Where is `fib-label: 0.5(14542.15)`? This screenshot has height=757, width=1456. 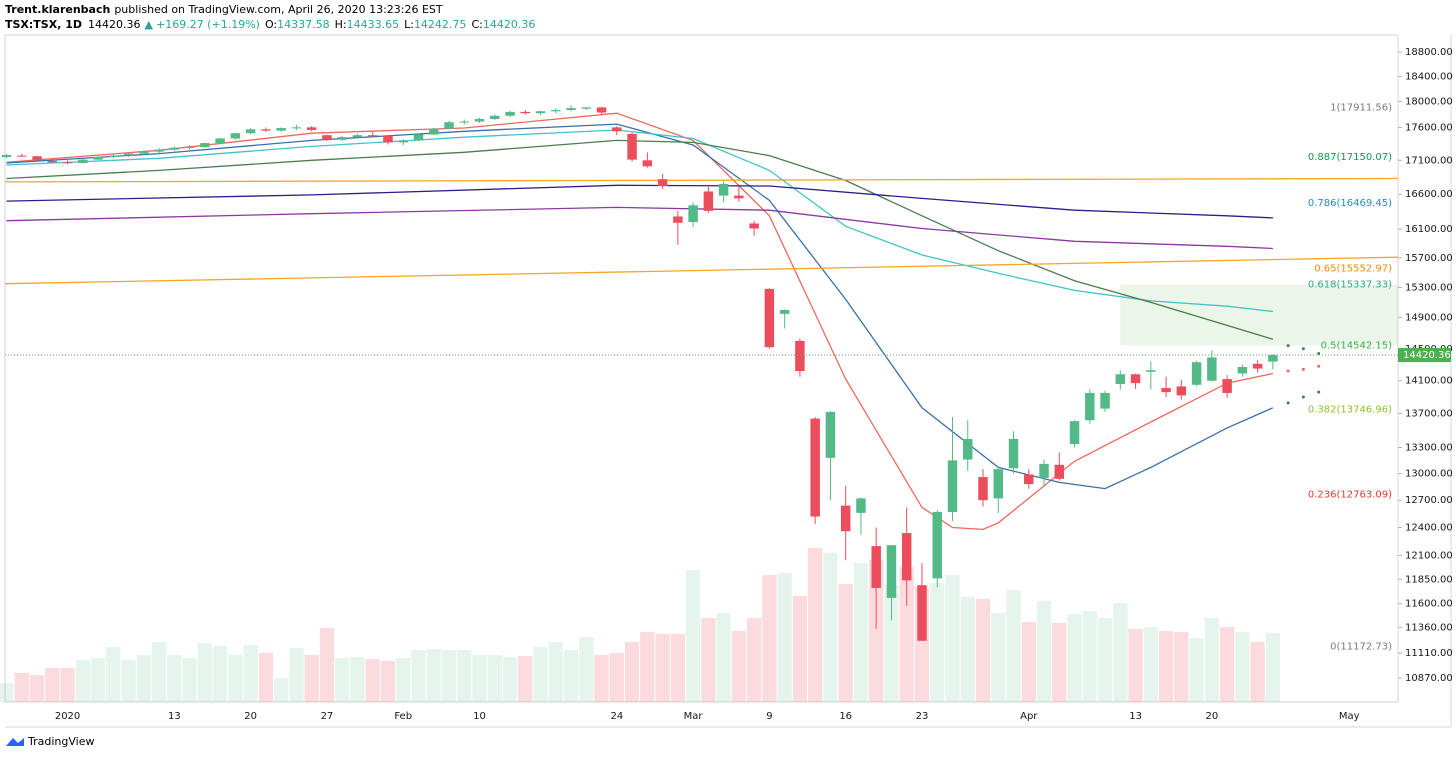 fib-label: 0.5(14542.15) is located at coordinates (1357, 345).